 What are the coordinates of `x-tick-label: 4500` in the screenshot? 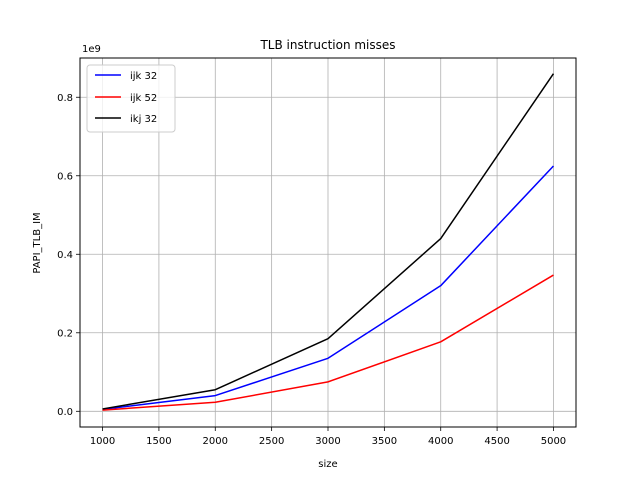 It's located at (496, 441).